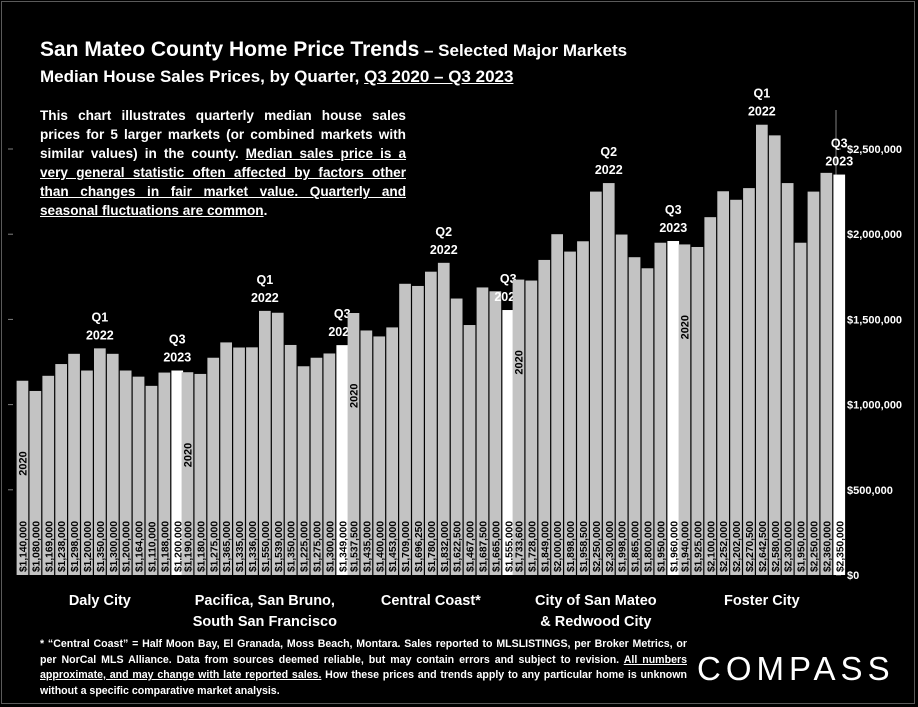 The image size is (918, 707). I want to click on bar-value-label: $2,642,500, so click(763, 546).